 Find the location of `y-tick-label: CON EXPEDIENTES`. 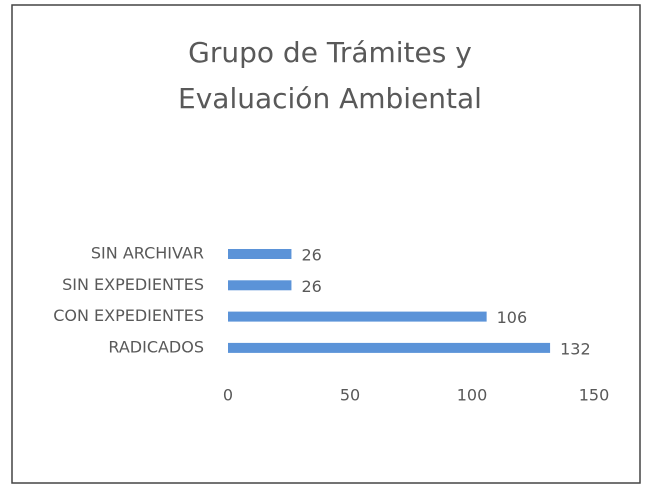

y-tick-label: CON EXPEDIENTES is located at coordinates (128, 315).